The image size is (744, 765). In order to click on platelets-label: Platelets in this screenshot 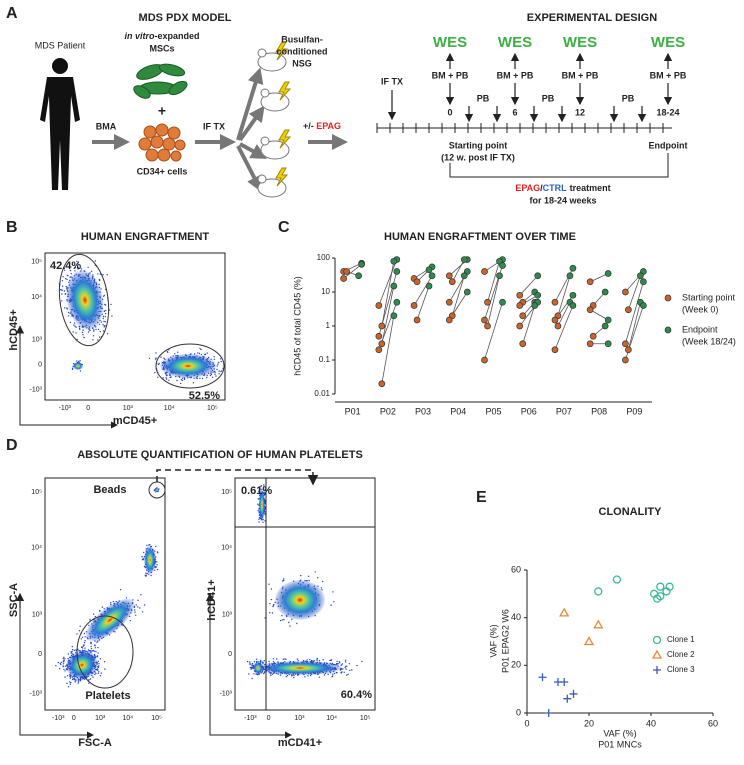, I will do `click(107, 696)`.